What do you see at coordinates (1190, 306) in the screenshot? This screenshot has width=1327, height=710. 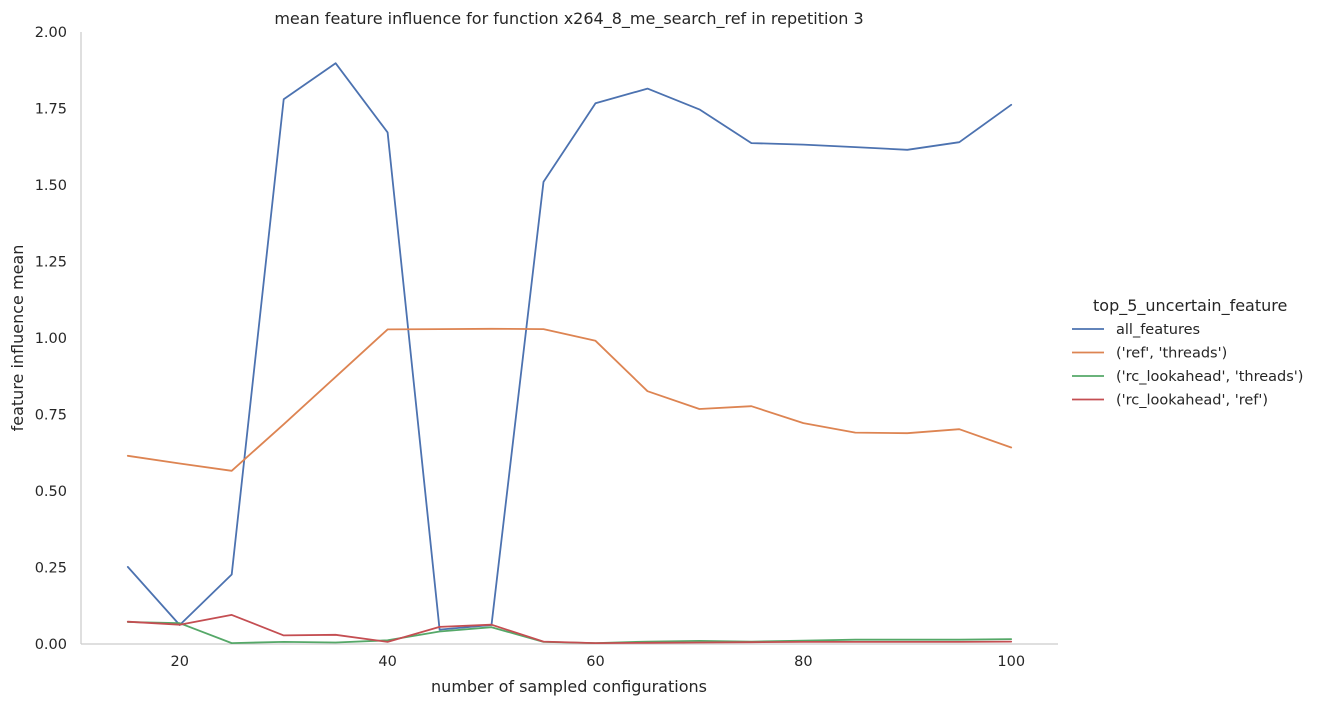 I see `legend-title: top_5_uncertain_feature` at bounding box center [1190, 306].